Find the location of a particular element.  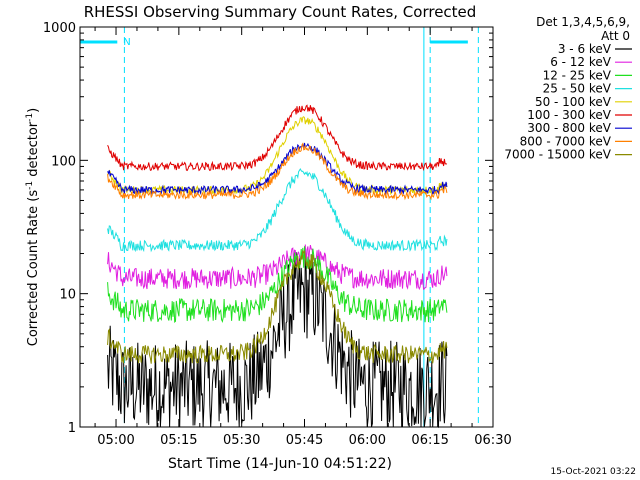

legend-label: 50 - 100 keV is located at coordinates (573, 102).